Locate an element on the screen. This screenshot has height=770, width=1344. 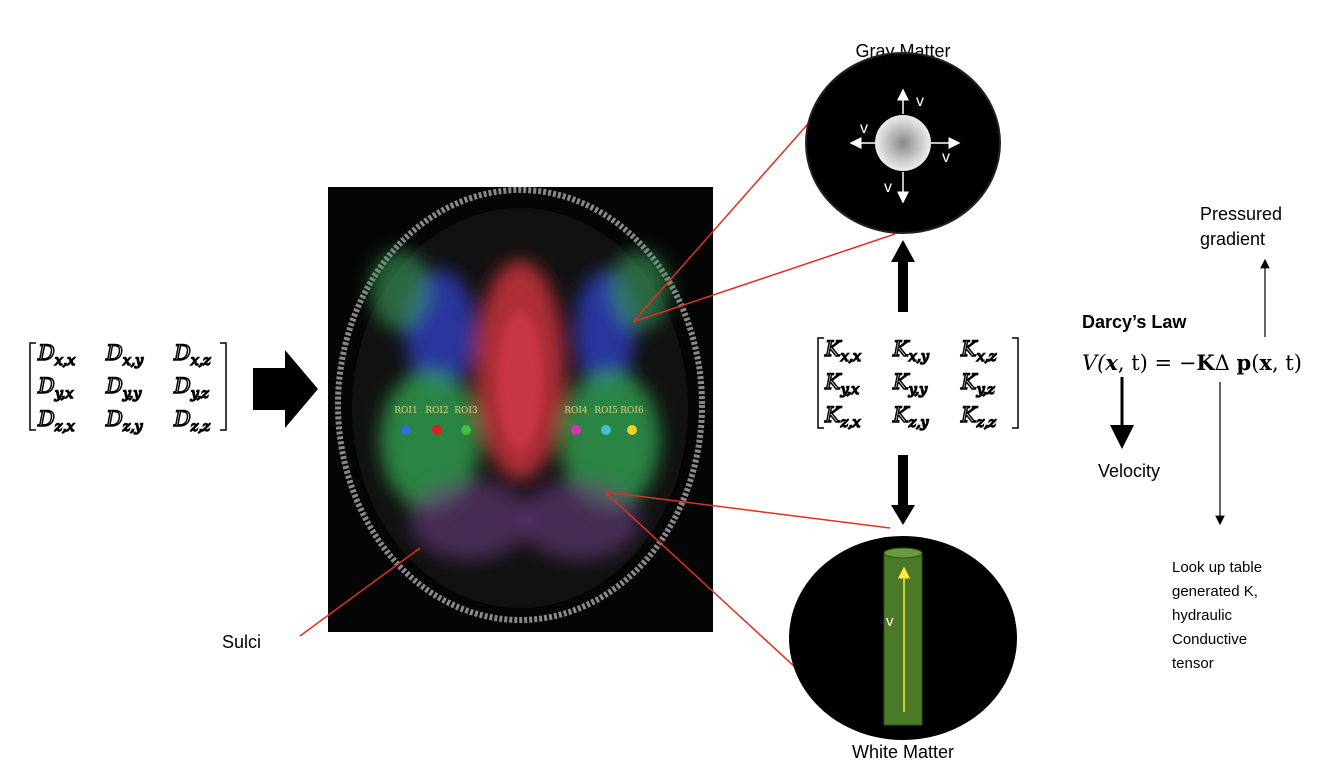
up-arrow is located at coordinates (903, 276).